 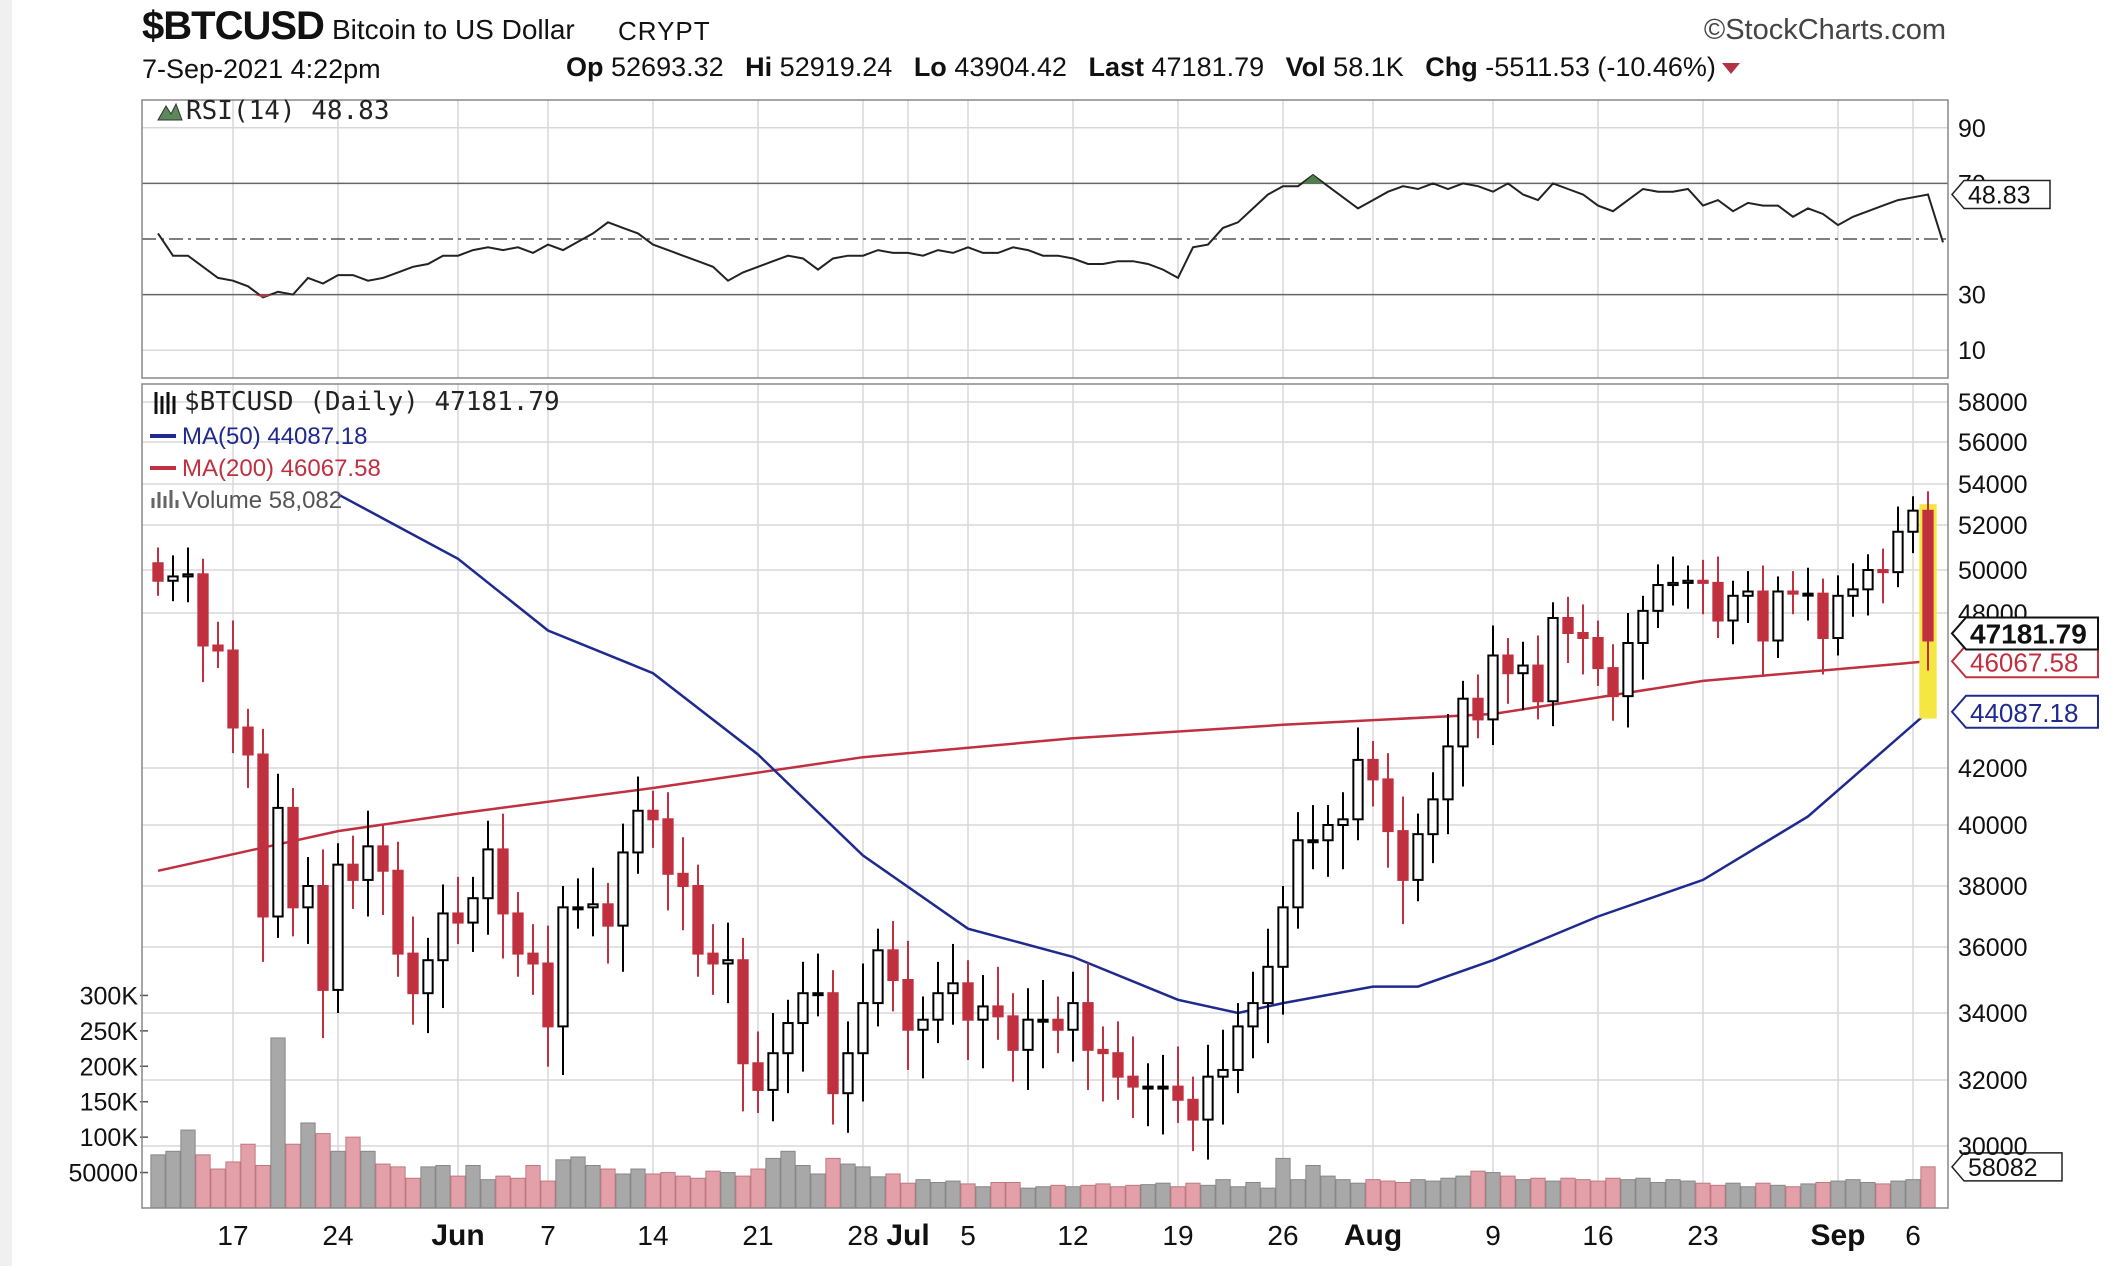 What do you see at coordinates (1972, 351) in the screenshot?
I see `rsi-tick-label: 10` at bounding box center [1972, 351].